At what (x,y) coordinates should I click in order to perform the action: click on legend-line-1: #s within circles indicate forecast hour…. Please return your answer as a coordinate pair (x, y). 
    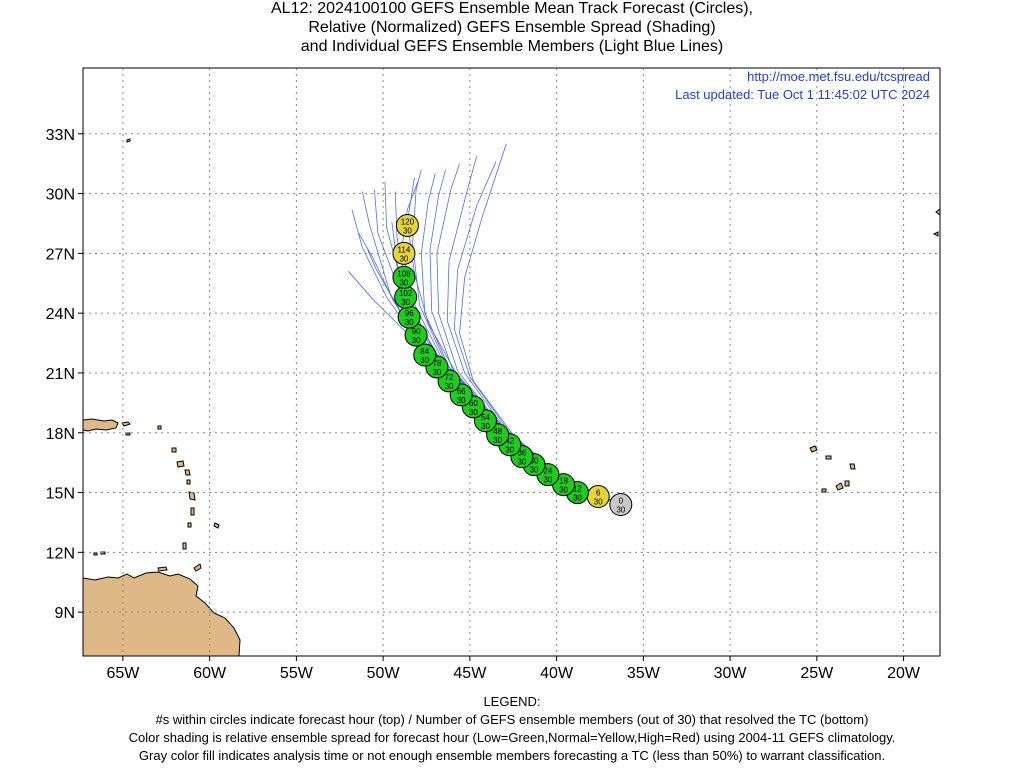
    Looking at the image, I should click on (512, 719).